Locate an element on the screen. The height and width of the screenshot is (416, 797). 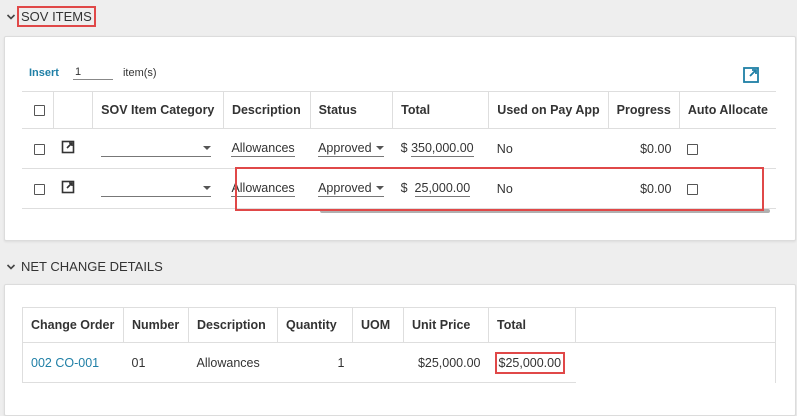
total-input: 25,000.00 is located at coordinates (442, 188).